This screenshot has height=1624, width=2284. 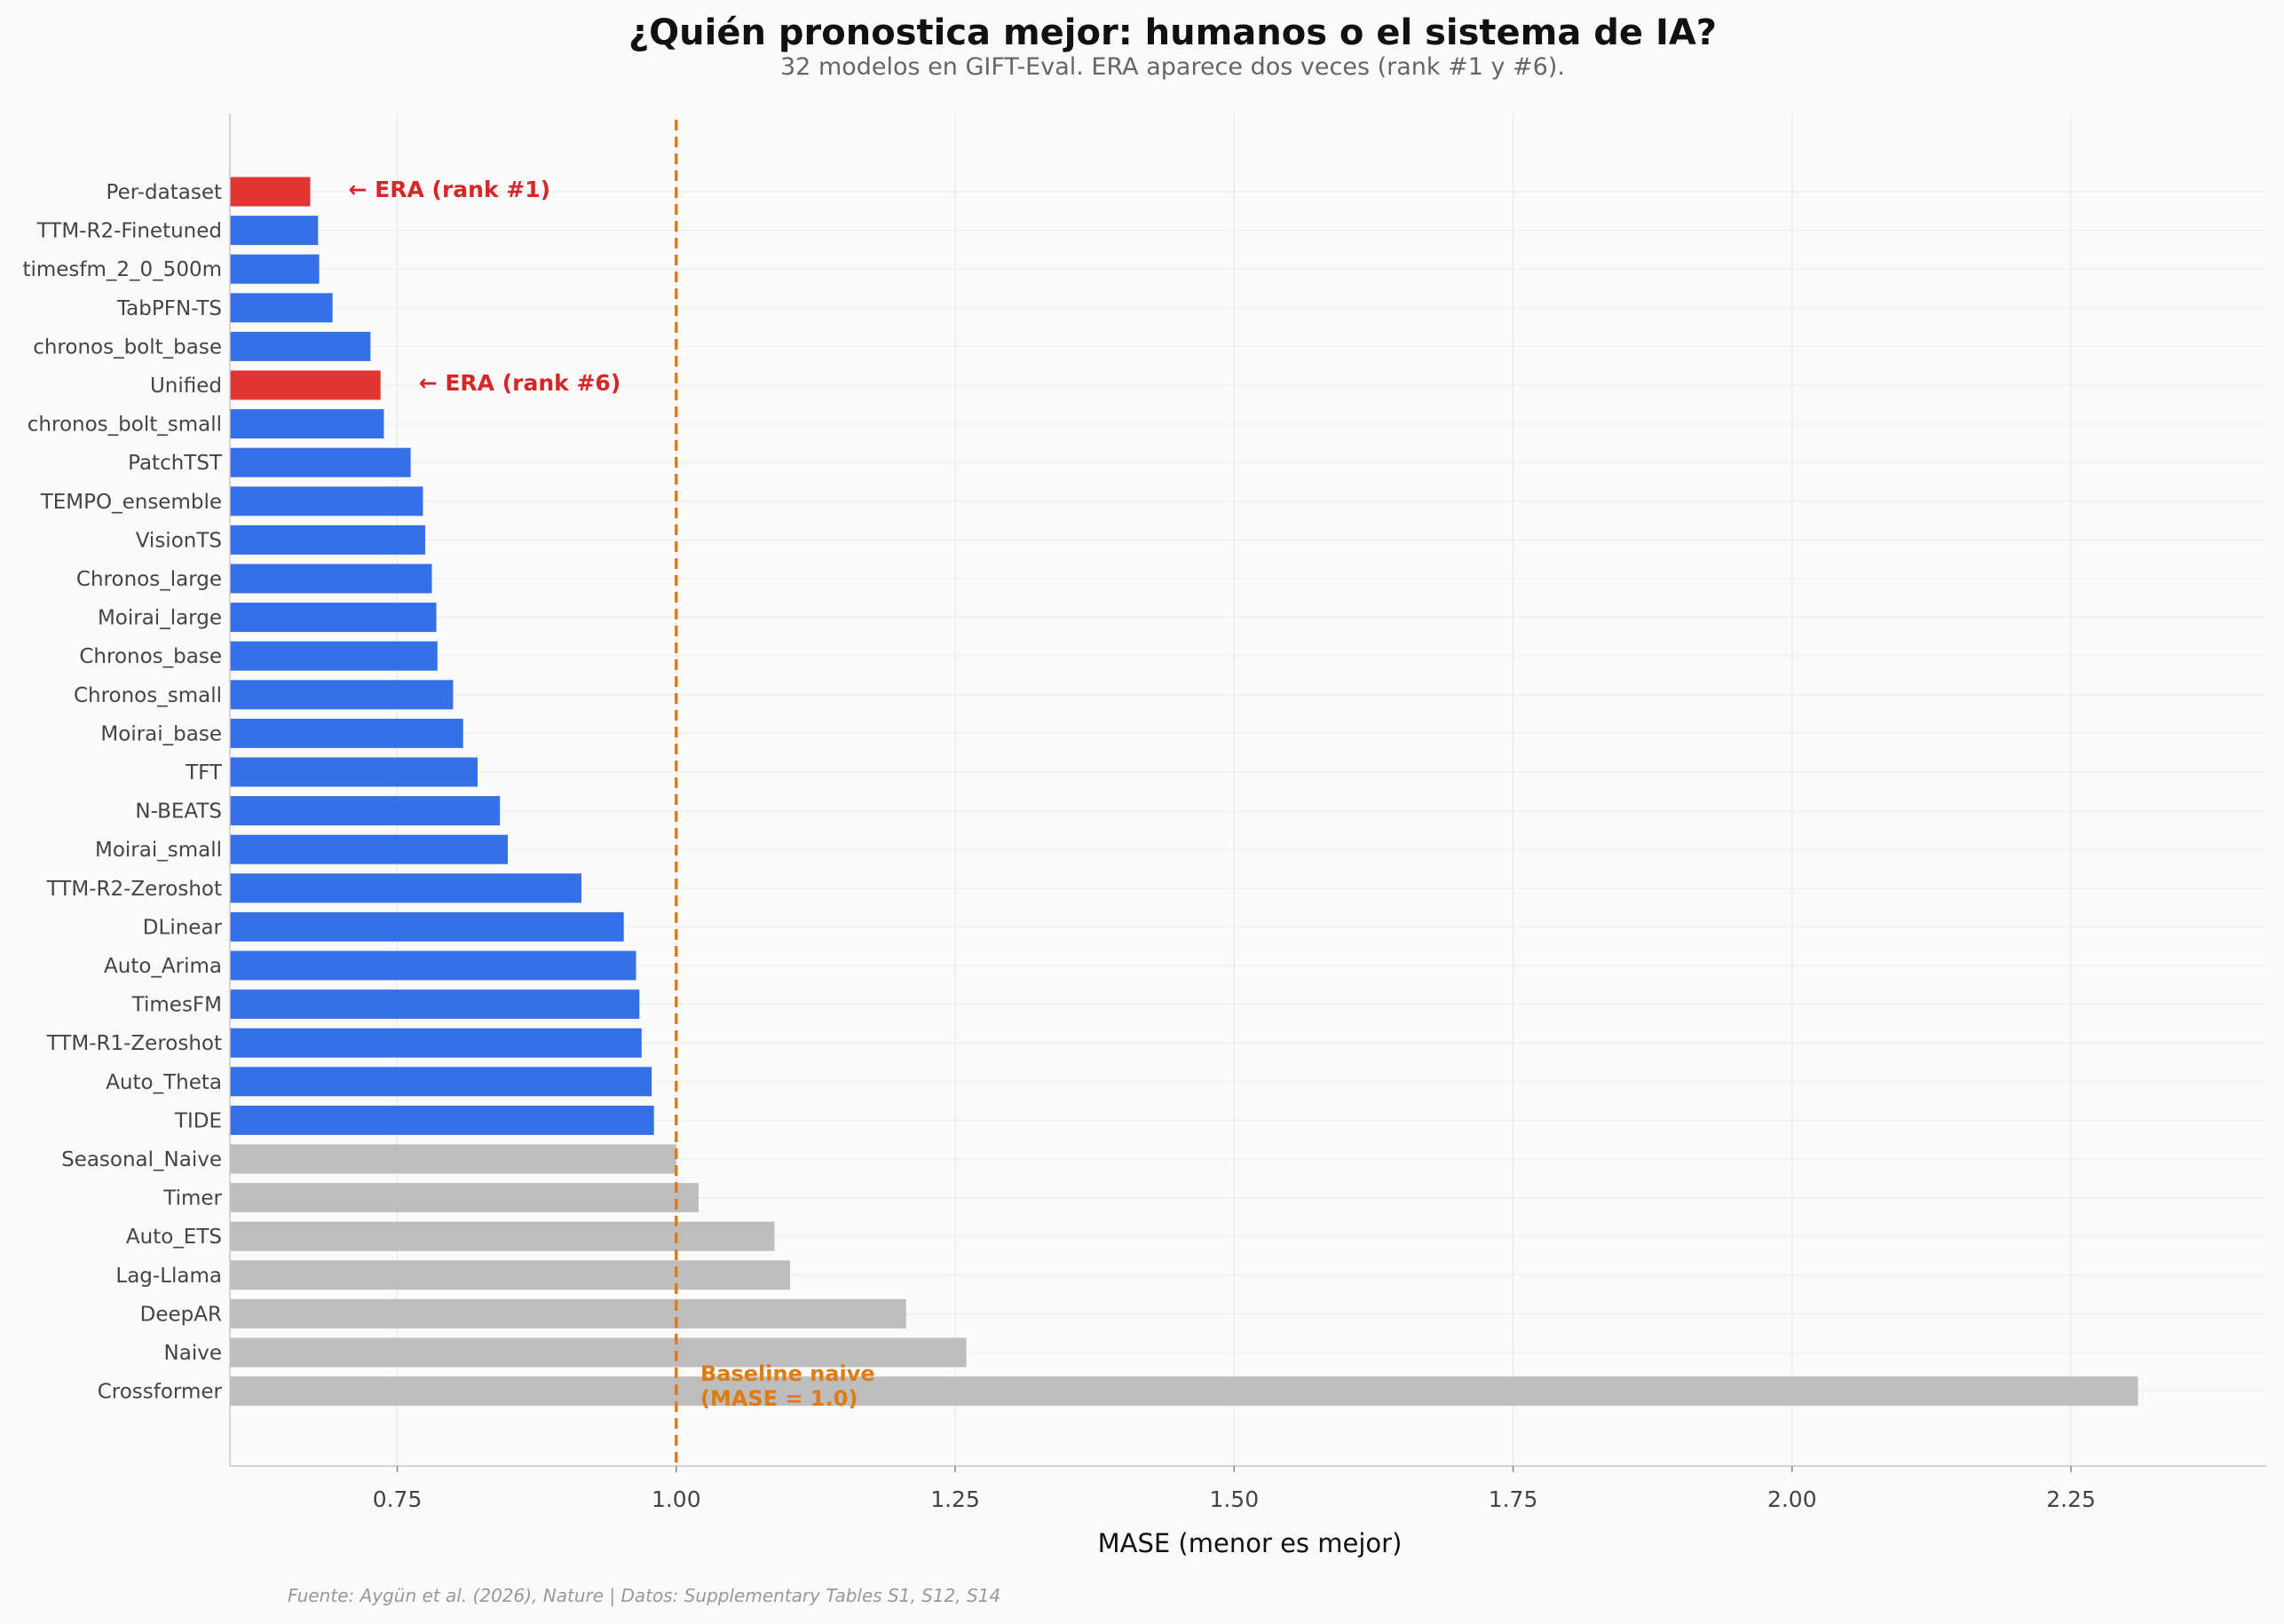 What do you see at coordinates (175, 464) in the screenshot?
I see `y-tick-label: PatchTST` at bounding box center [175, 464].